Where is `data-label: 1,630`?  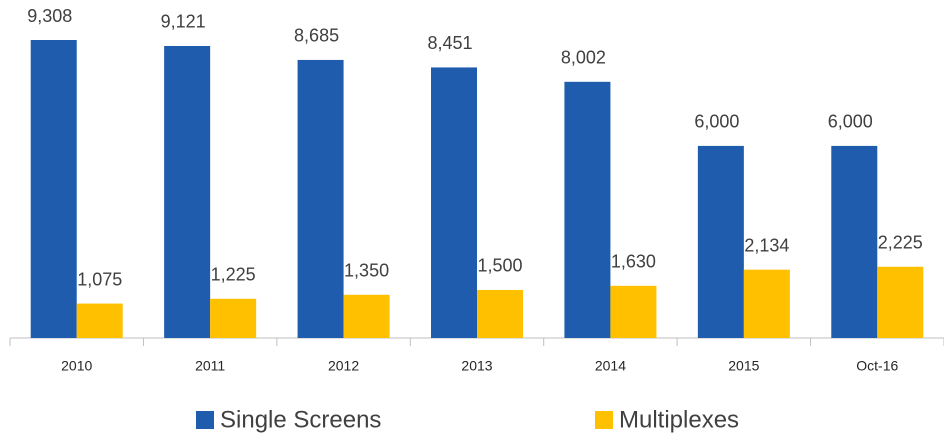
data-label: 1,630 is located at coordinates (633, 262).